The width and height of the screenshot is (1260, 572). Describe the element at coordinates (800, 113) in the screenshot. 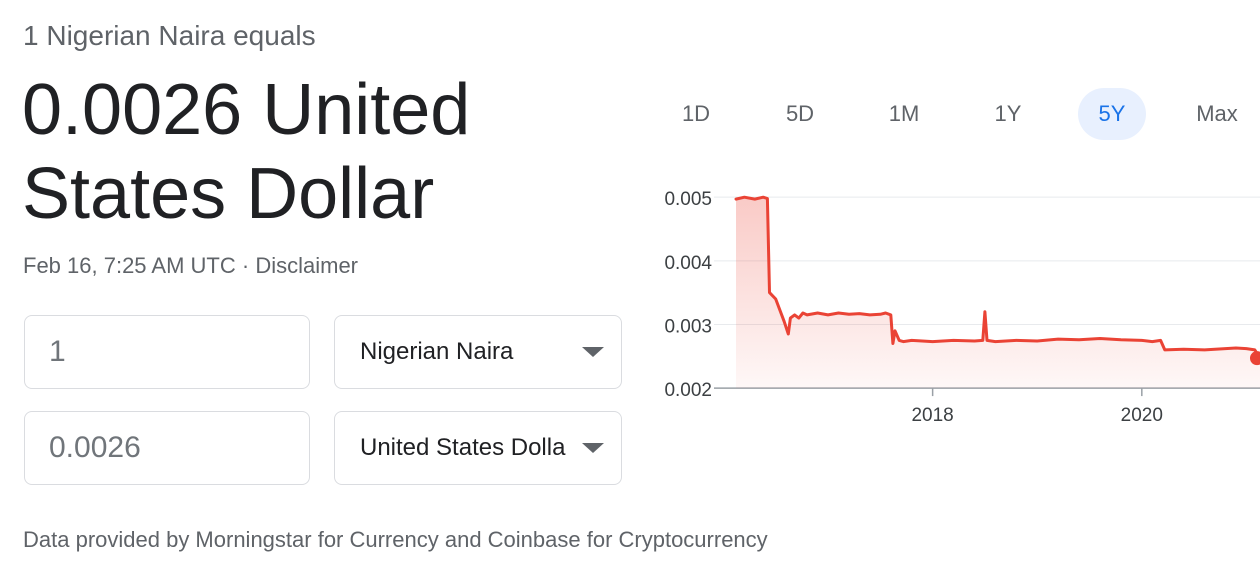

I see `tab-5d: 5D` at that location.